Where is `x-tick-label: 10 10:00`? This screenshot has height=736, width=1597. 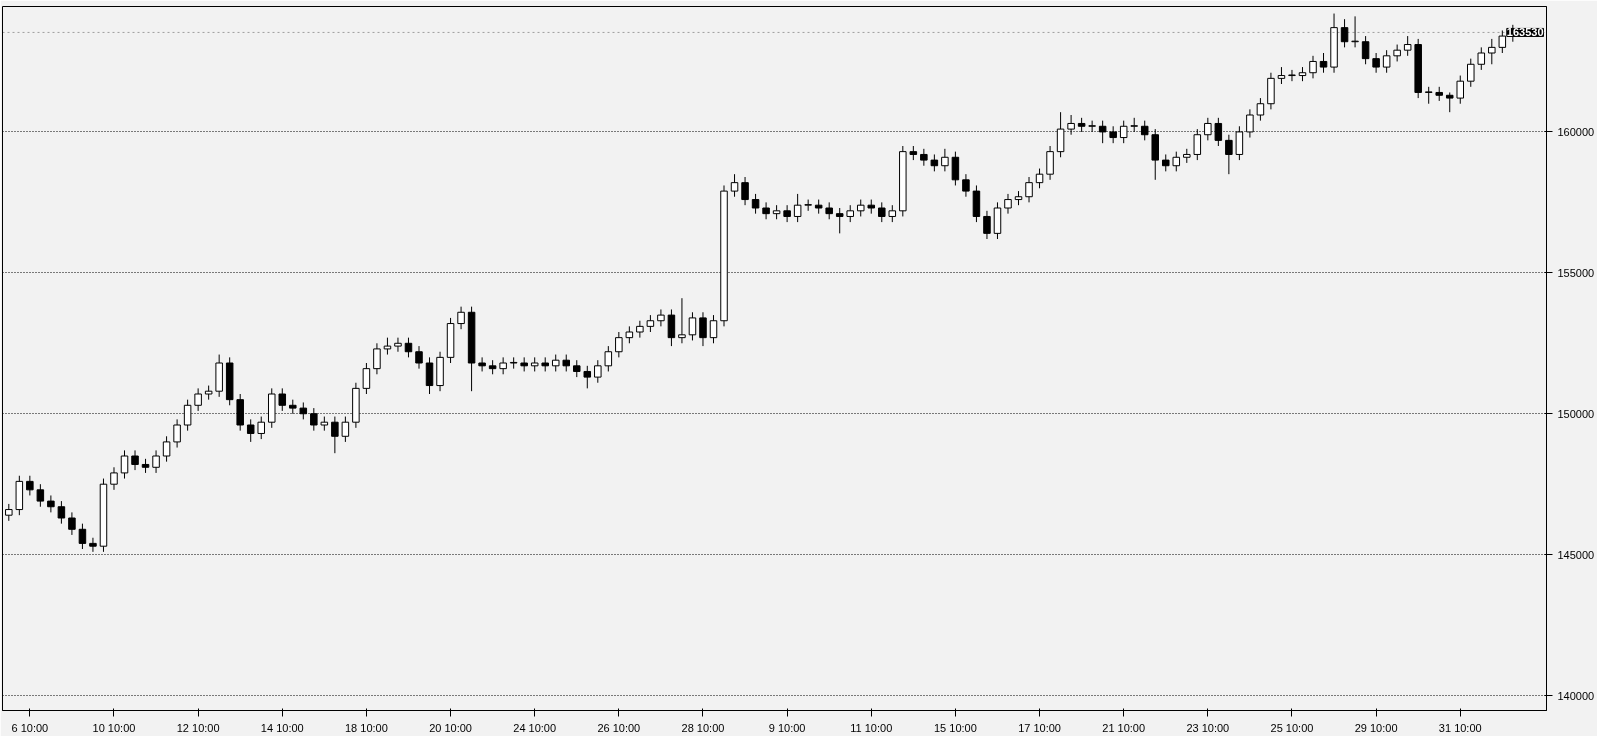
x-tick-label: 10 10:00 is located at coordinates (114, 727).